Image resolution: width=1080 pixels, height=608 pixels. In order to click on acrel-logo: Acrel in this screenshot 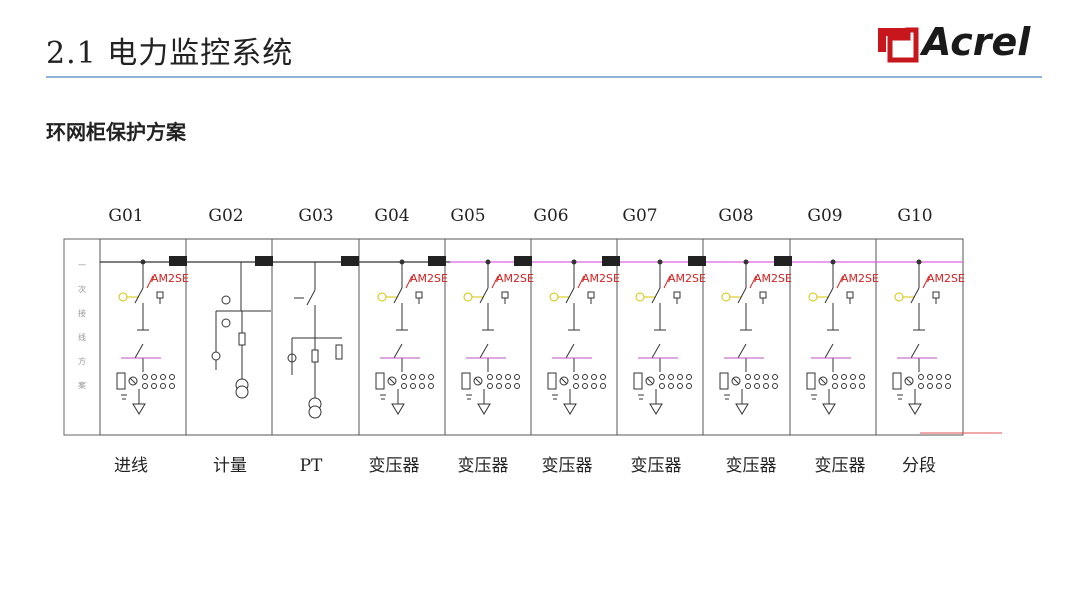, I will do `click(961, 44)`.